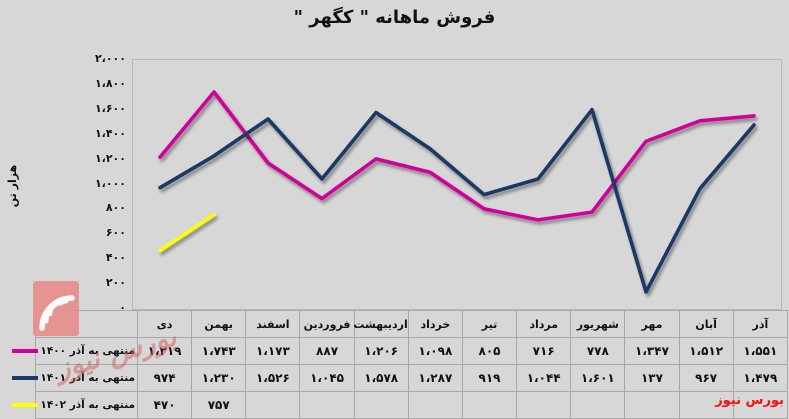 The height and width of the screenshot is (419, 789). I want to click on y-tick-label: ۲،۰۰۰, so click(110, 58).